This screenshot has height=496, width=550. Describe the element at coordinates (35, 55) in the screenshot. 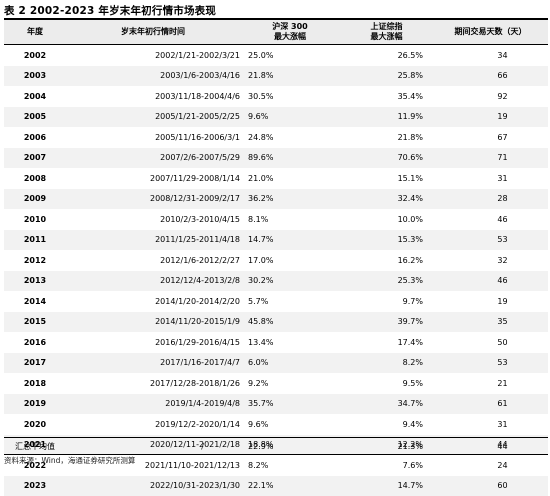

I see `cell-year: 2002` at that location.